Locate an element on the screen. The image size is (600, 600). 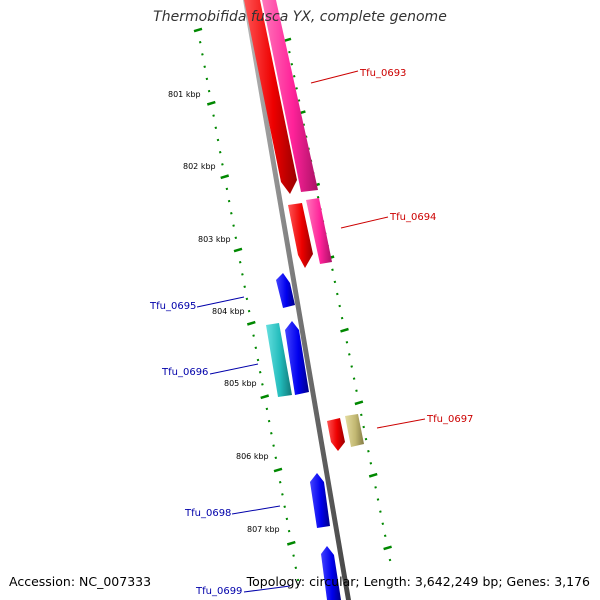
page-title: Thermobifida fusca YX, complete genome is located at coordinates (300, 17).